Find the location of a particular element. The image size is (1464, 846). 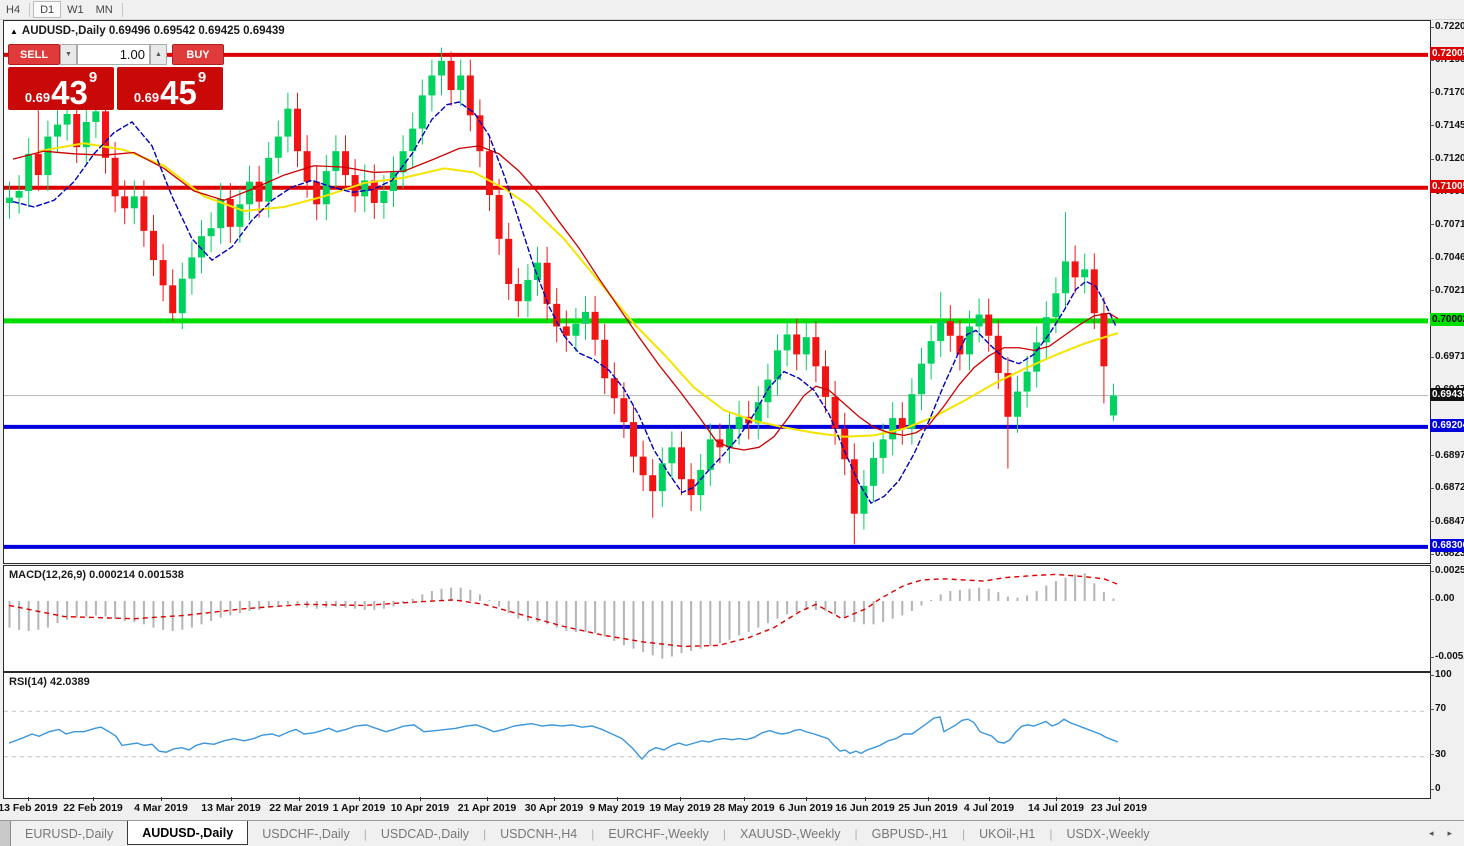

date-label: 22 Mar 2019 is located at coordinates (299, 808).